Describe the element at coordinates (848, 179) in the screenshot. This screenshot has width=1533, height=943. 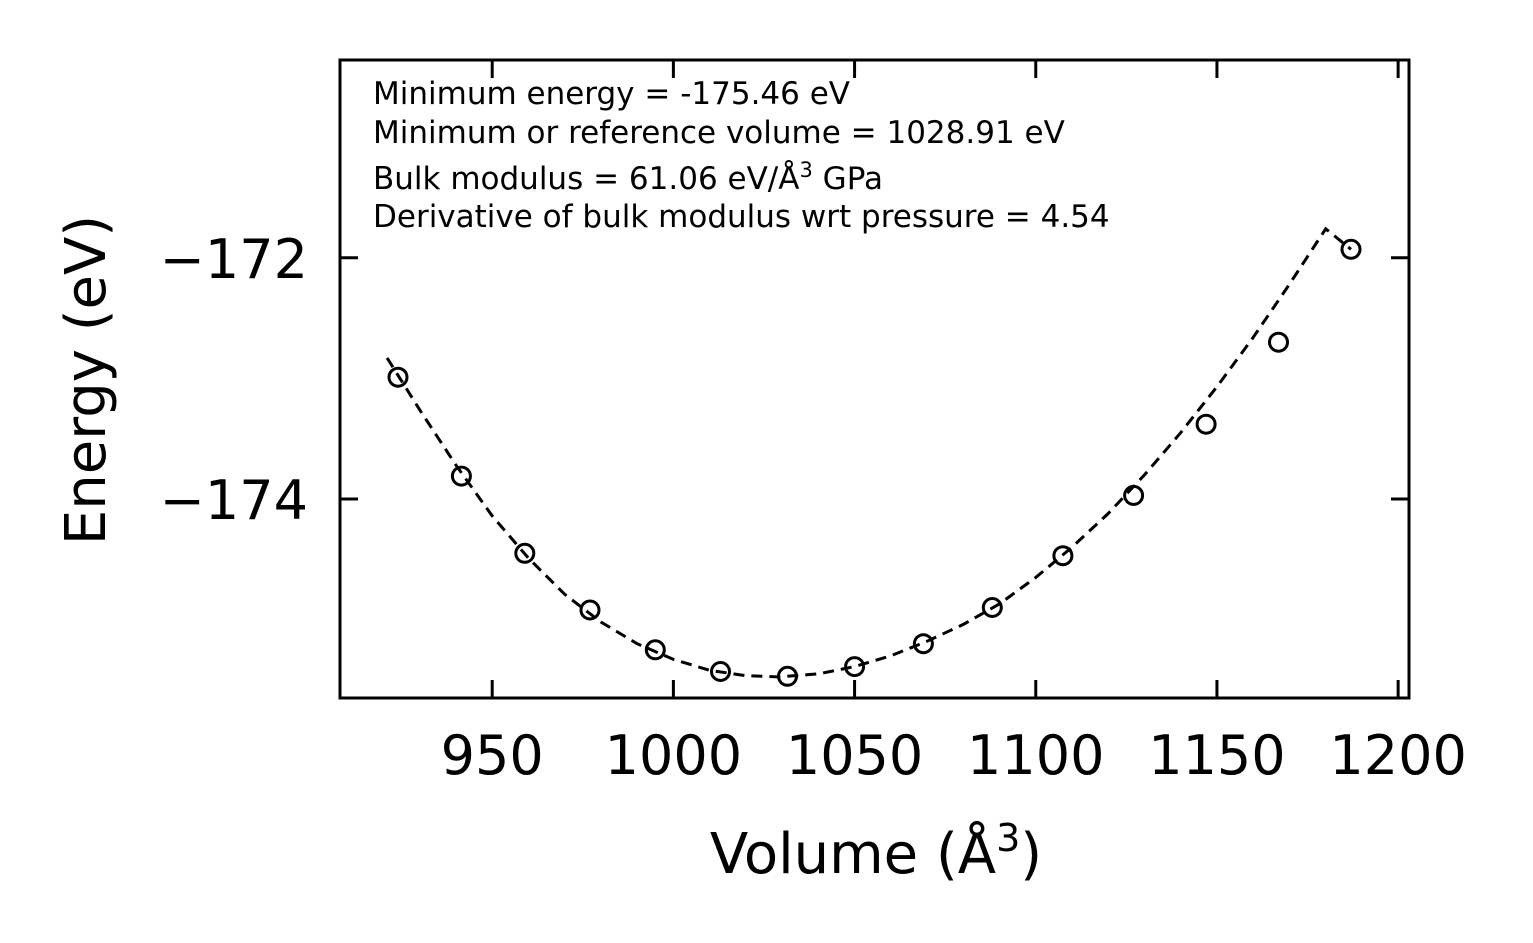
I see `annotation-bulk-modulus-suffix: GPa` at that location.